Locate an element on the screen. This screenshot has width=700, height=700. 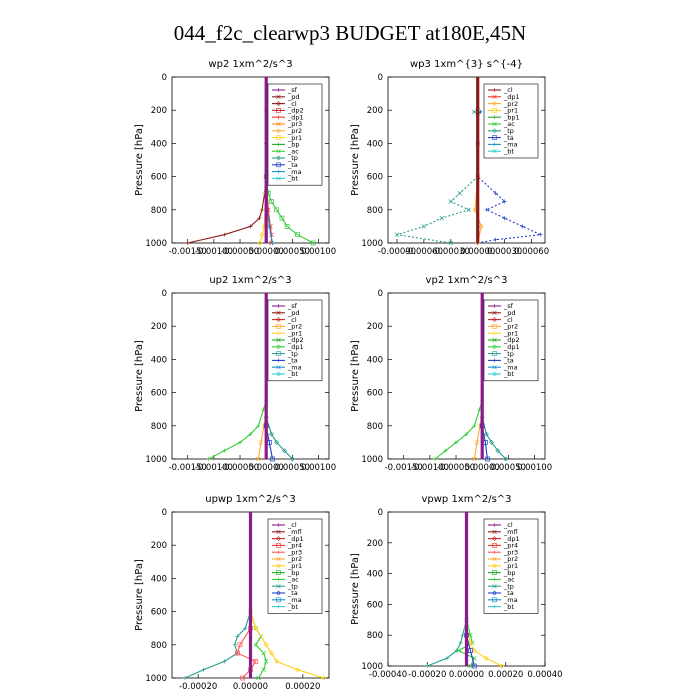
legend-label: _ma is located at coordinates (510, 600).